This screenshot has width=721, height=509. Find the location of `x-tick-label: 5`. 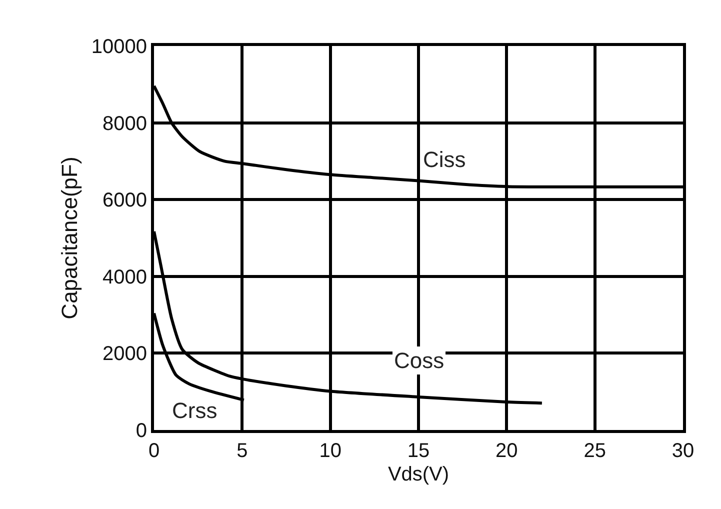

x-tick-label: 5 is located at coordinates (242, 451).